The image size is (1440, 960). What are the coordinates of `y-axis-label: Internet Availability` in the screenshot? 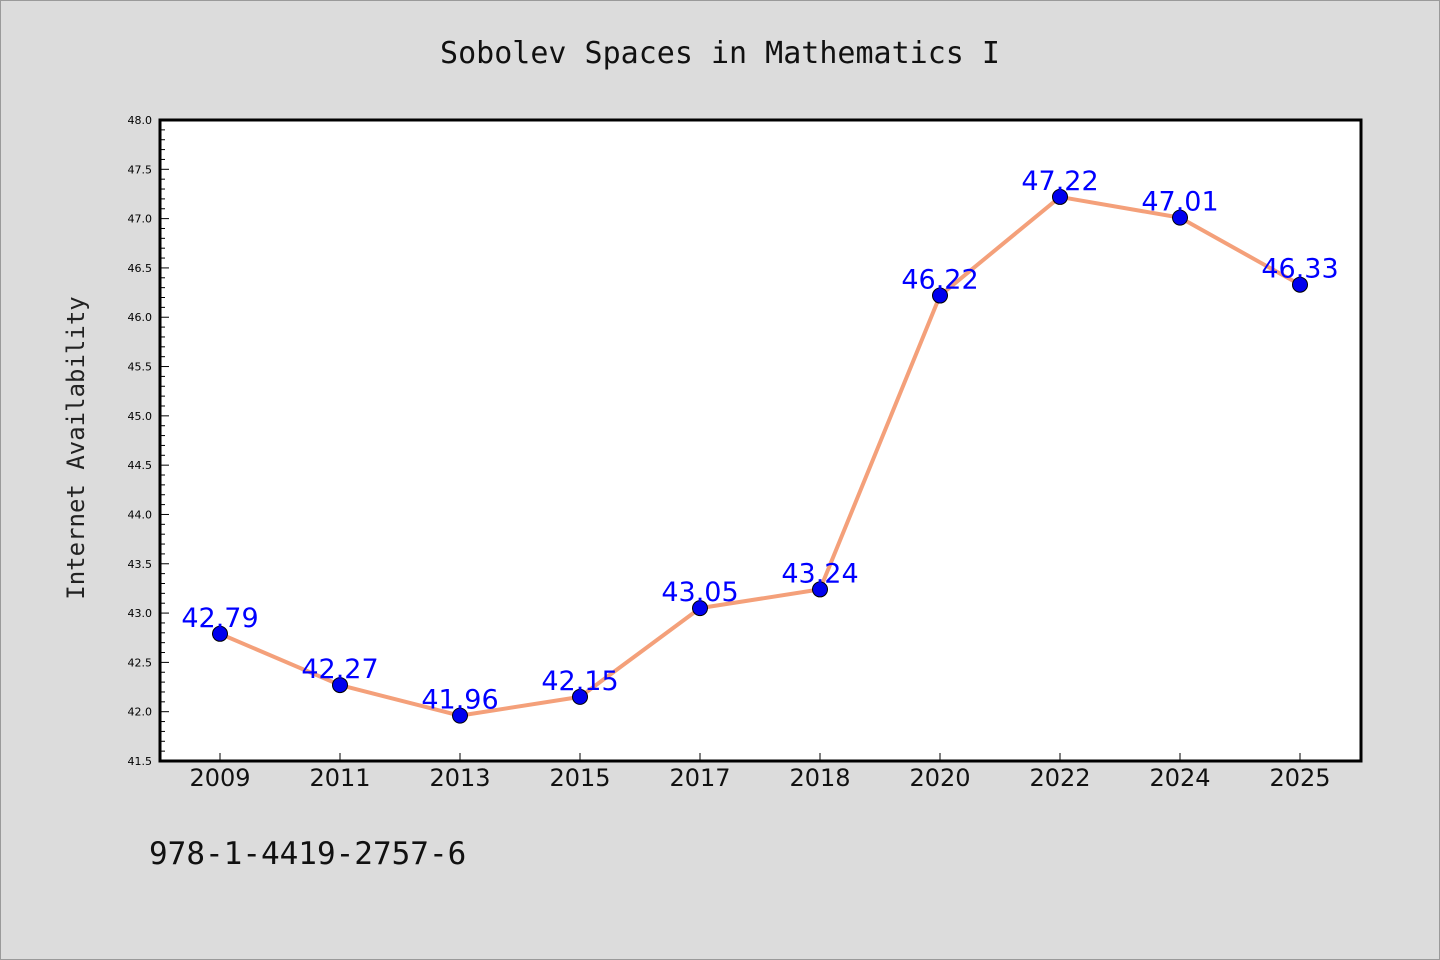 It's located at (76, 447).